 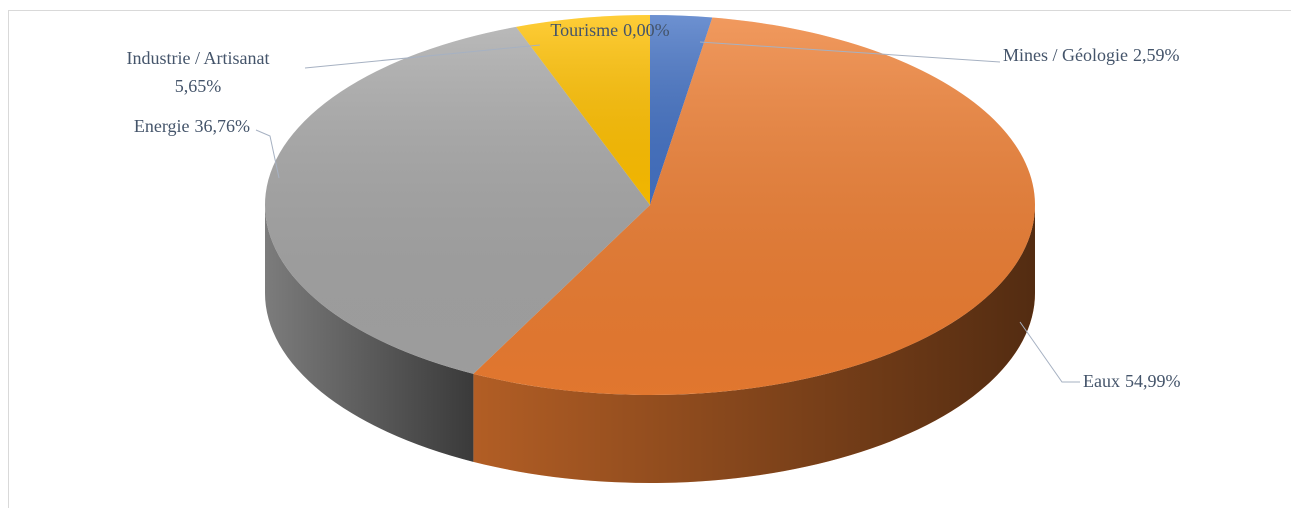 I want to click on label-value: 54,99%, so click(x=1153, y=381).